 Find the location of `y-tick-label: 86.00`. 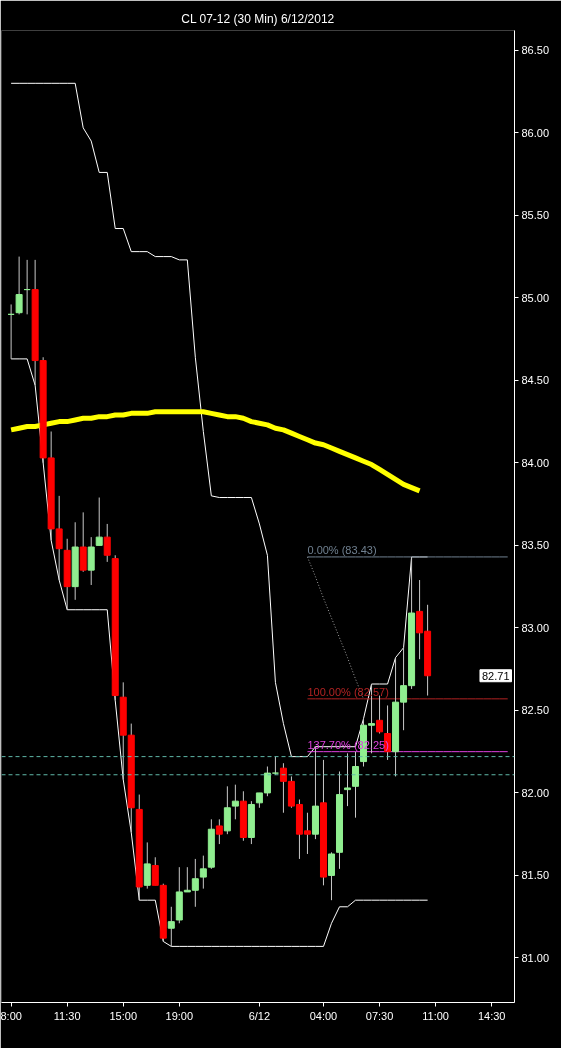

y-tick-label: 86.00 is located at coordinates (535, 132).